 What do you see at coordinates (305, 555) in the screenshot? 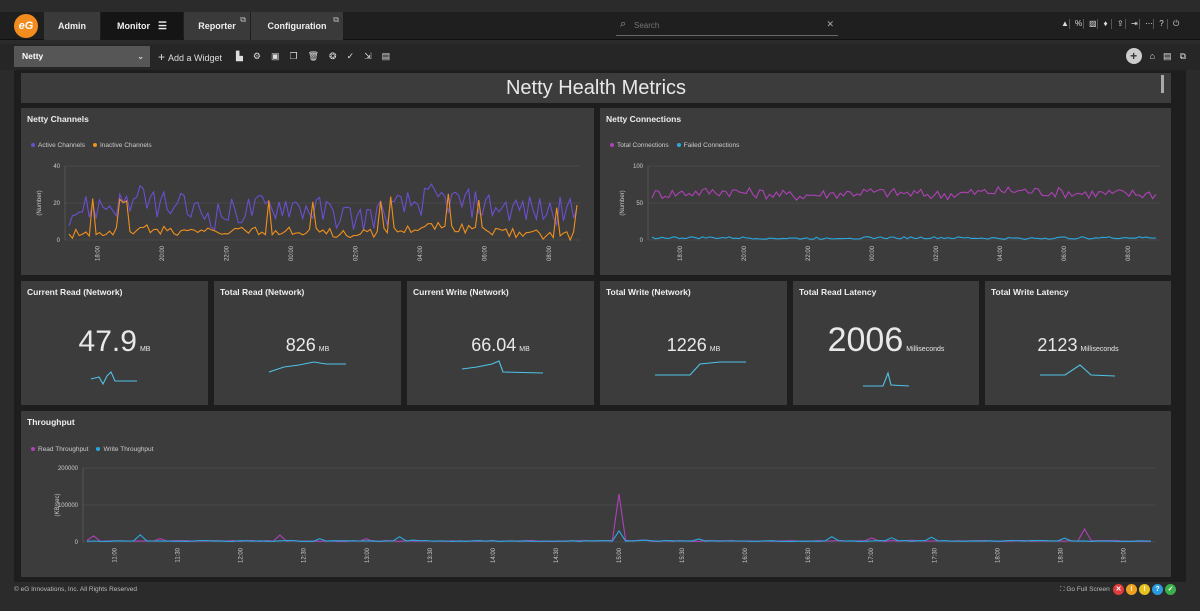
I see `x-tick-label: 12:30` at bounding box center [305, 555].